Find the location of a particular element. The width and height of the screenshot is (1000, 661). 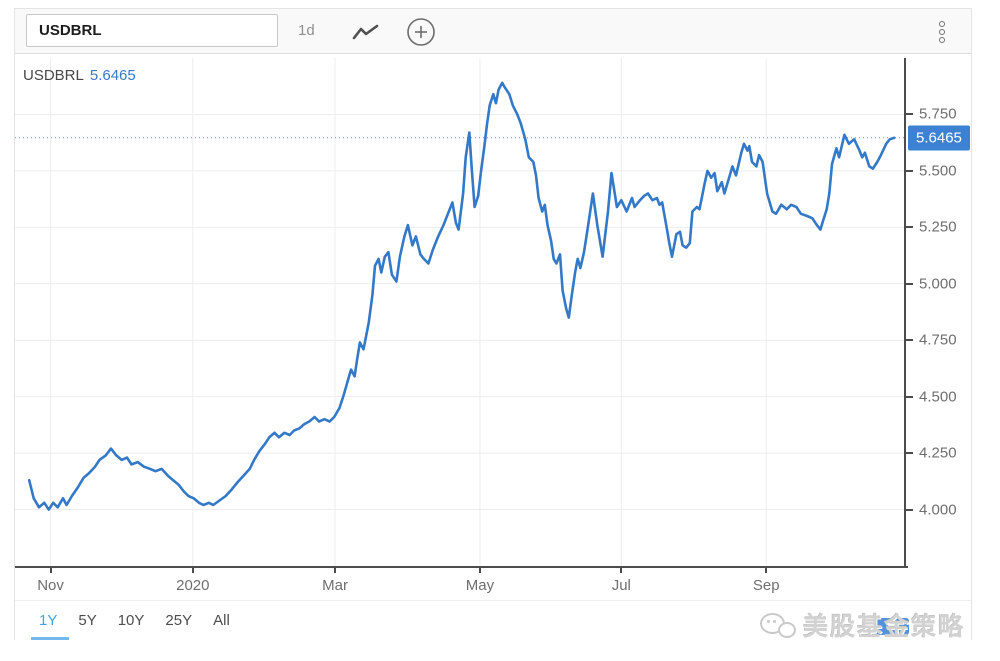

active-range-underline is located at coordinates (50, 638).